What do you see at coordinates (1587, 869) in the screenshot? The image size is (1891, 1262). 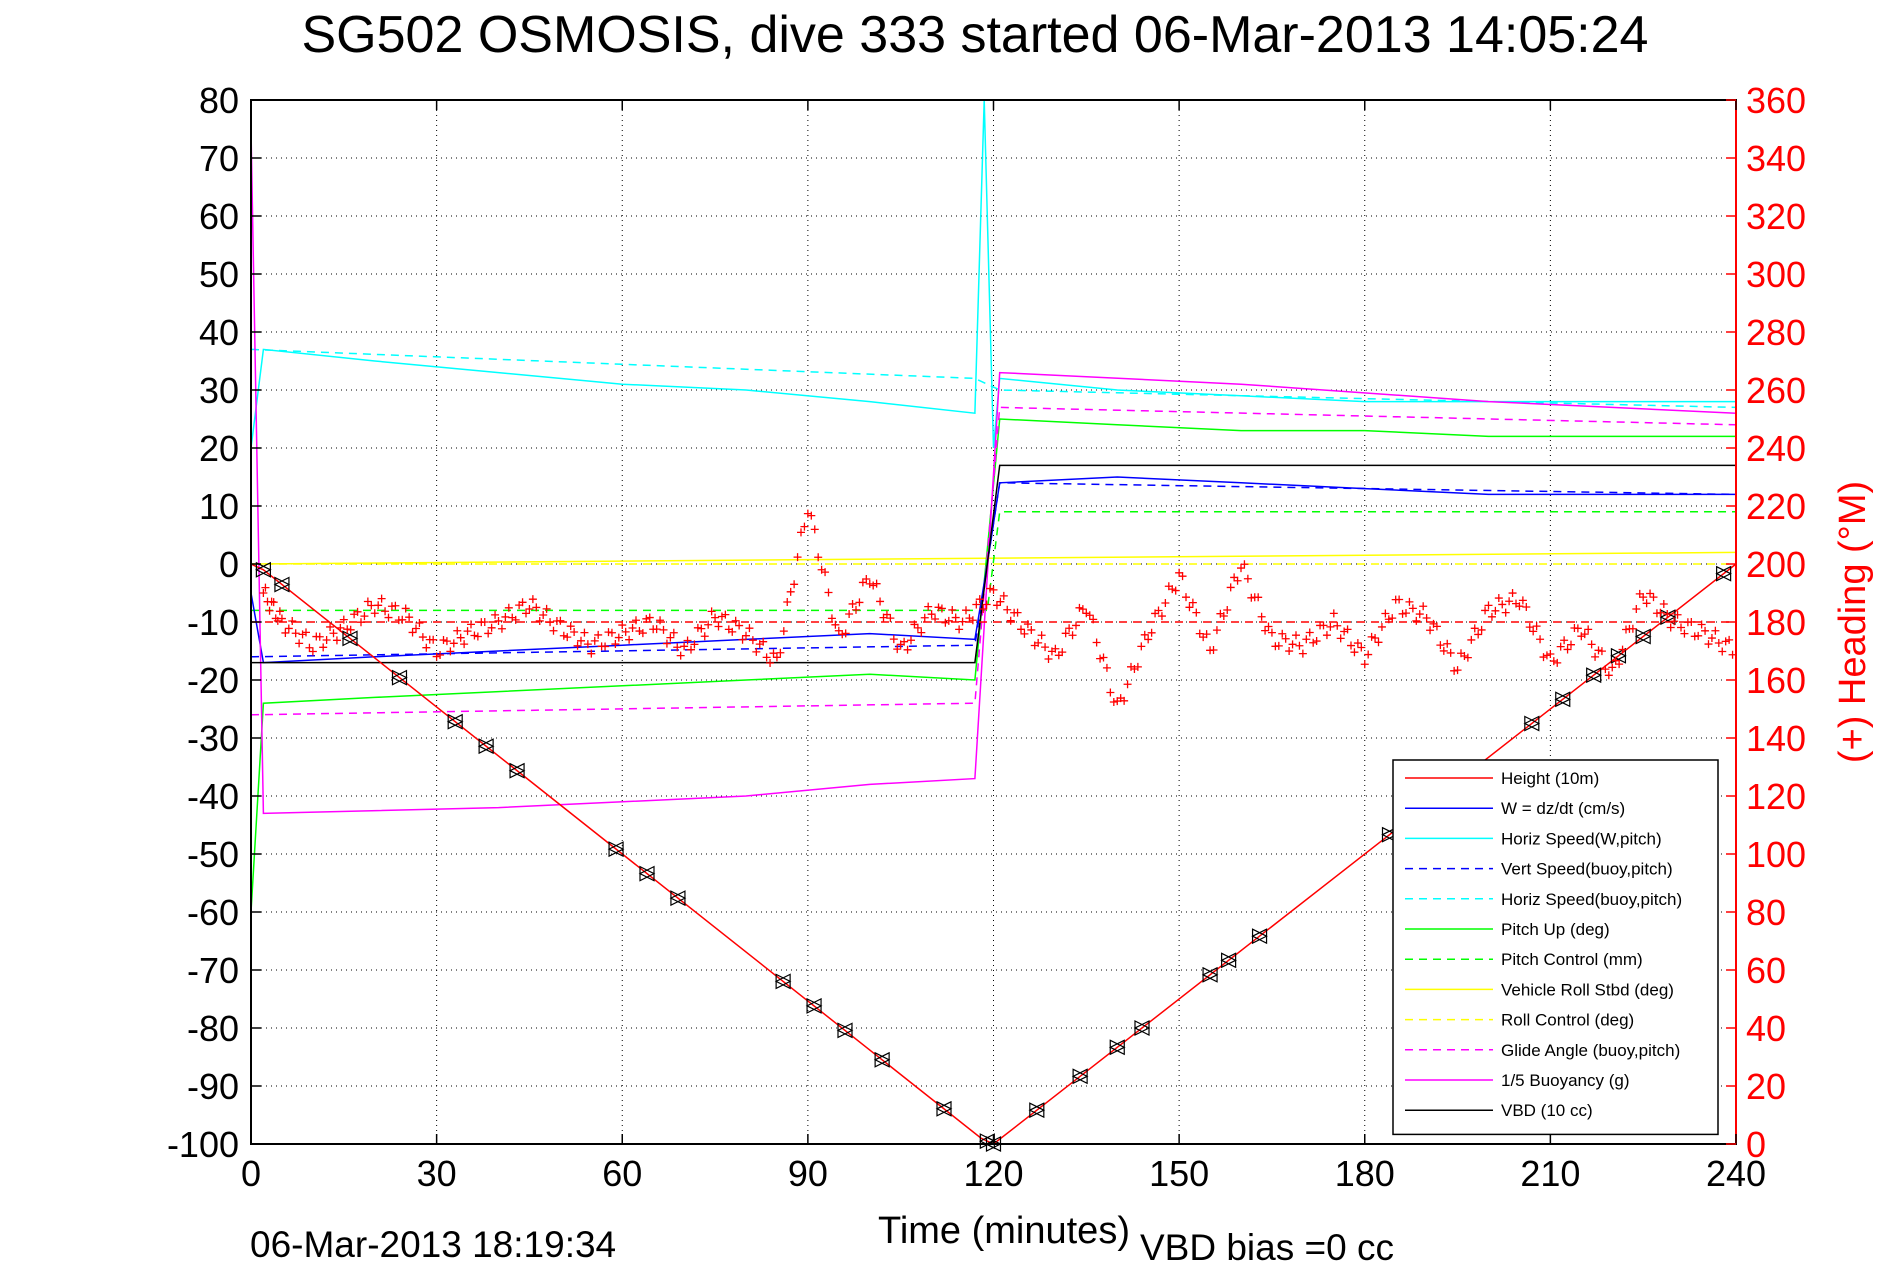 I see `legend-label: Vert Speed(buoy,pitch)` at bounding box center [1587, 869].